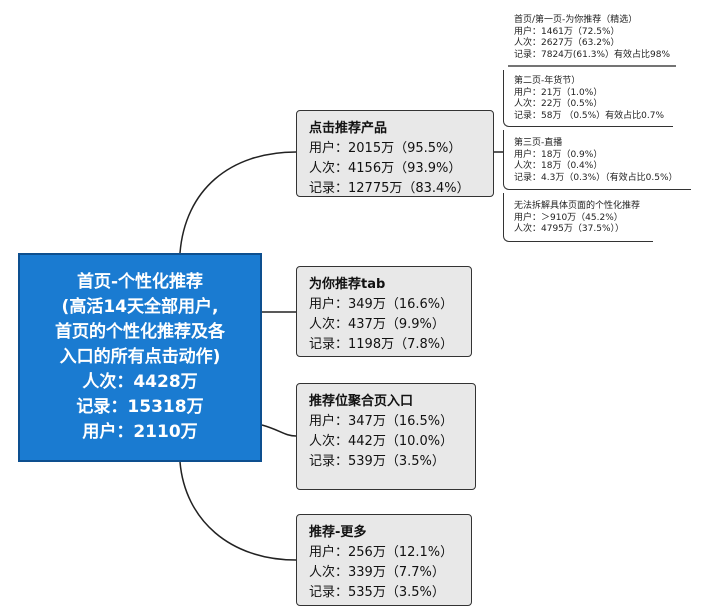  What do you see at coordinates (385, 148) in the screenshot?
I see `node-line: 用户：2015万（95.5%）` at bounding box center [385, 148].